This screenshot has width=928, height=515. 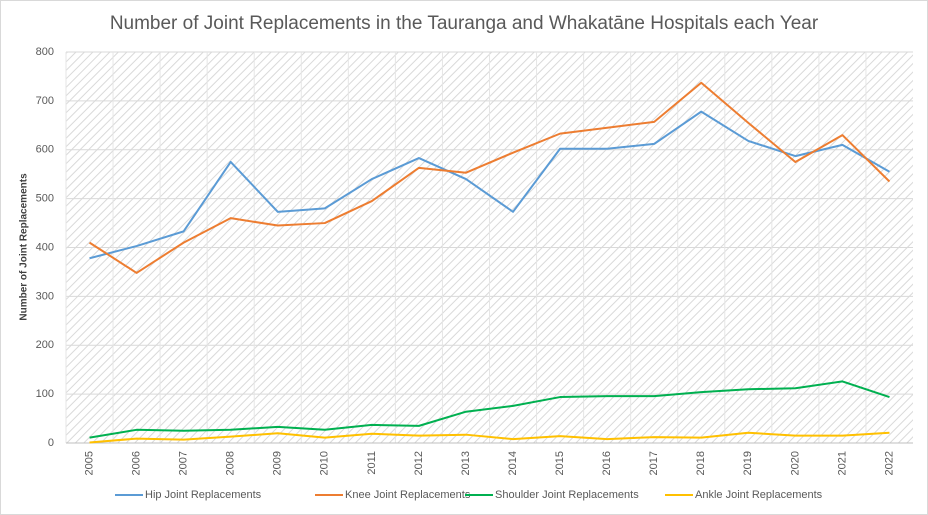 I want to click on y-tick-label: 600, so click(x=45, y=150).